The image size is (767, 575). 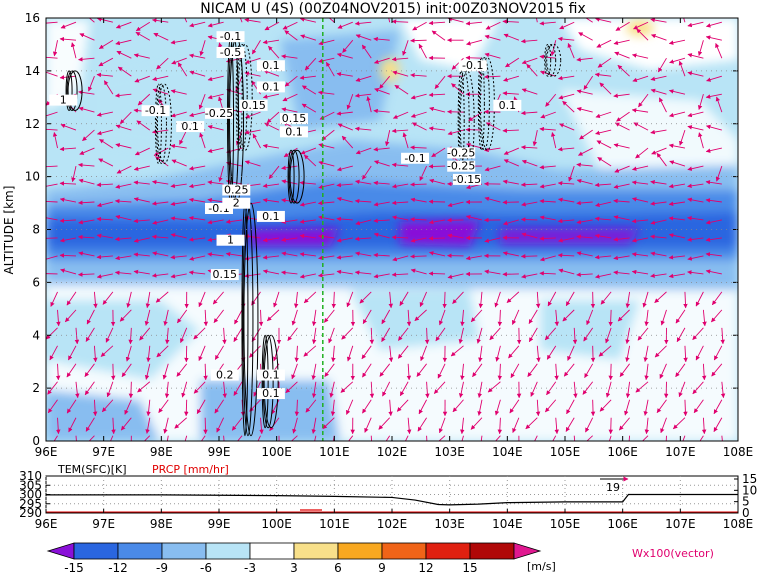 I want to click on x-tick-label: 108E, so click(x=738, y=452).